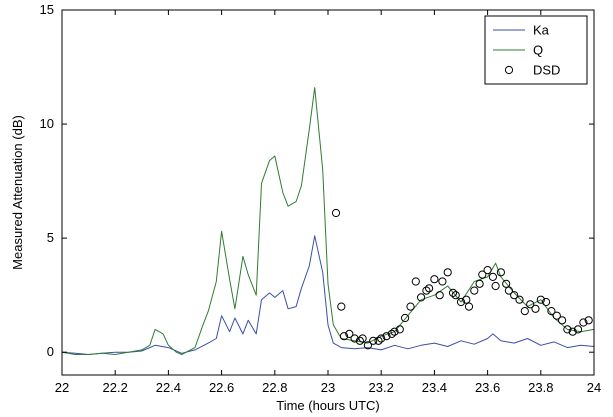 This screenshot has height=417, width=613. I want to click on x-axis-label: Time (hours UTC), so click(328, 405).